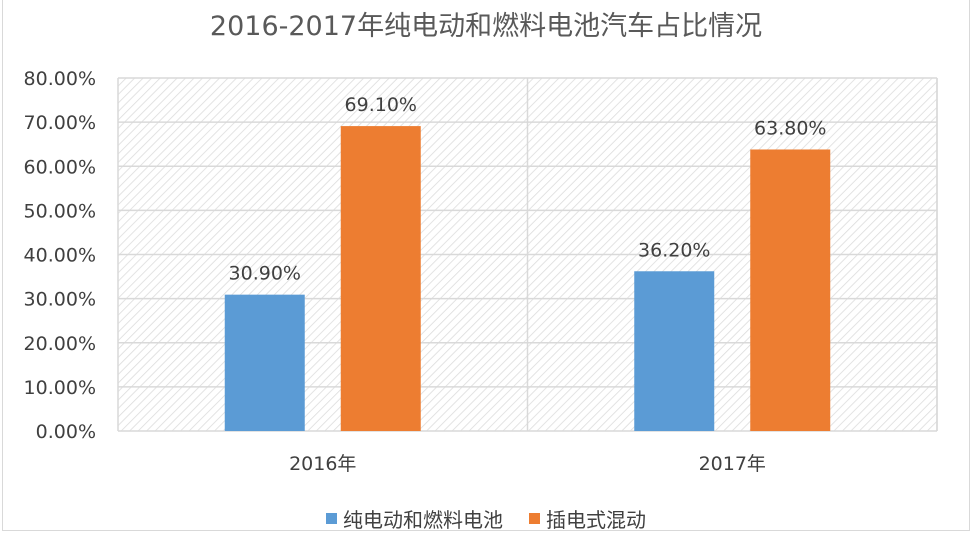  I want to click on y-tick-label: 30.00%, so click(60, 300).